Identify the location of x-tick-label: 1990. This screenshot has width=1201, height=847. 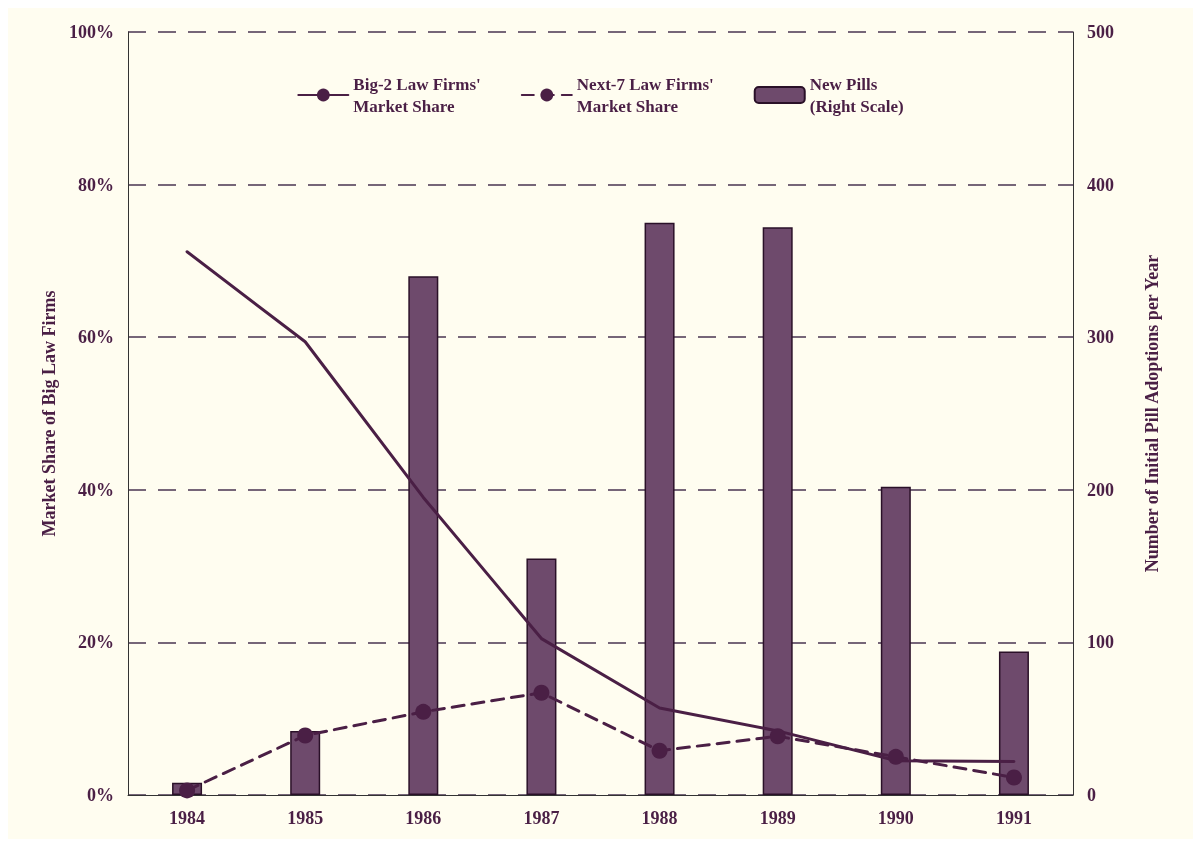
(895, 818).